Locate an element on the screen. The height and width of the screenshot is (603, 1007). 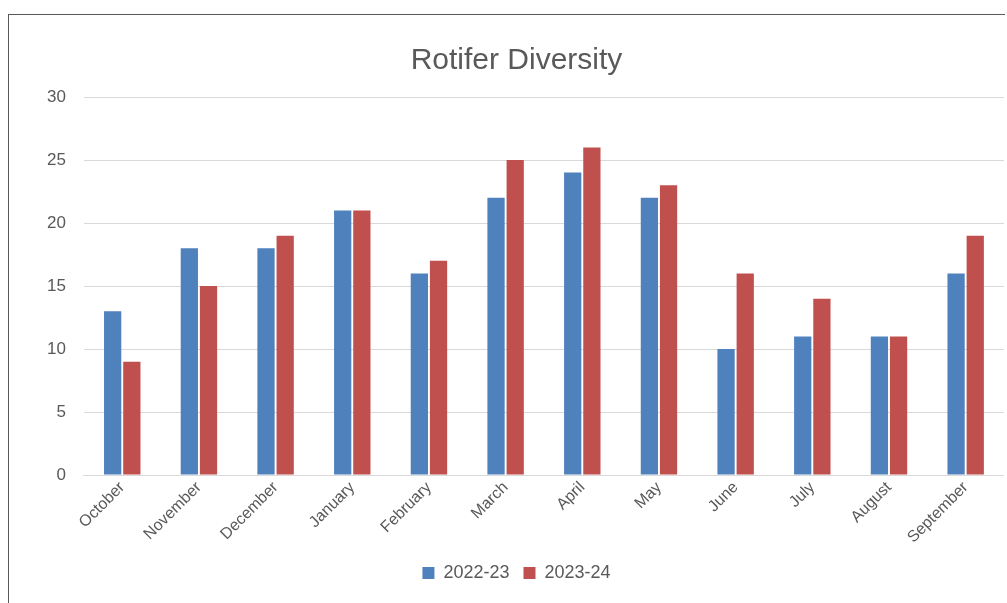
chart-title: Rotifer Diversity is located at coordinates (516, 59).